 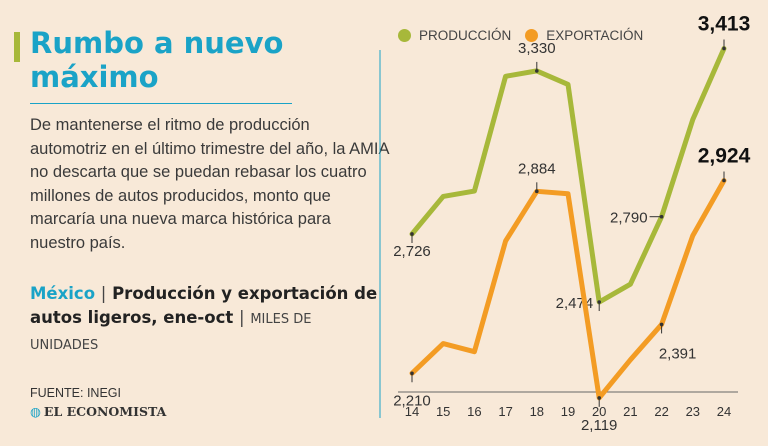 I want to click on title-divider, so click(x=161, y=103).